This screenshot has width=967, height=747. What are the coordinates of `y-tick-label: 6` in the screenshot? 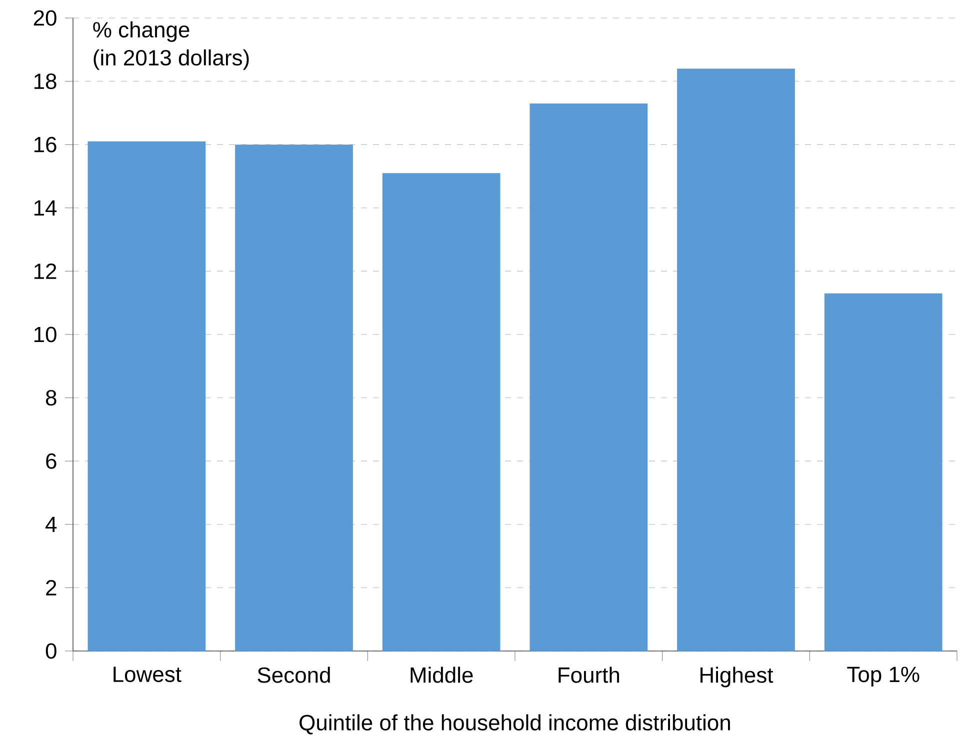 It's located at (51, 461).